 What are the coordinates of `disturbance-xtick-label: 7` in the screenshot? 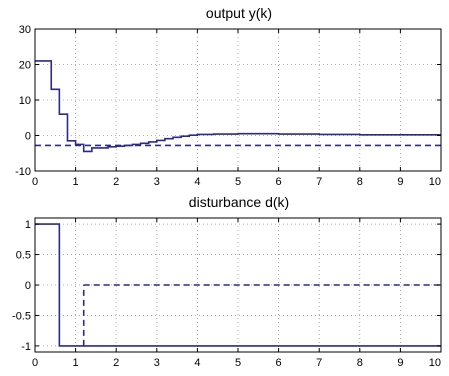 It's located at (319, 363).